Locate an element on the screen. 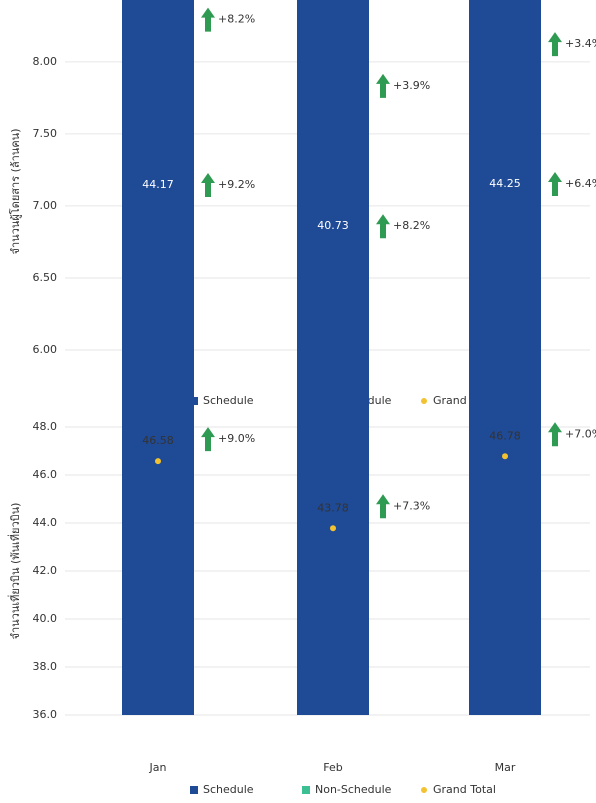  y-axis-label: จำนวนผู้โดยสาร (ล้านคน) is located at coordinates (15, 192).